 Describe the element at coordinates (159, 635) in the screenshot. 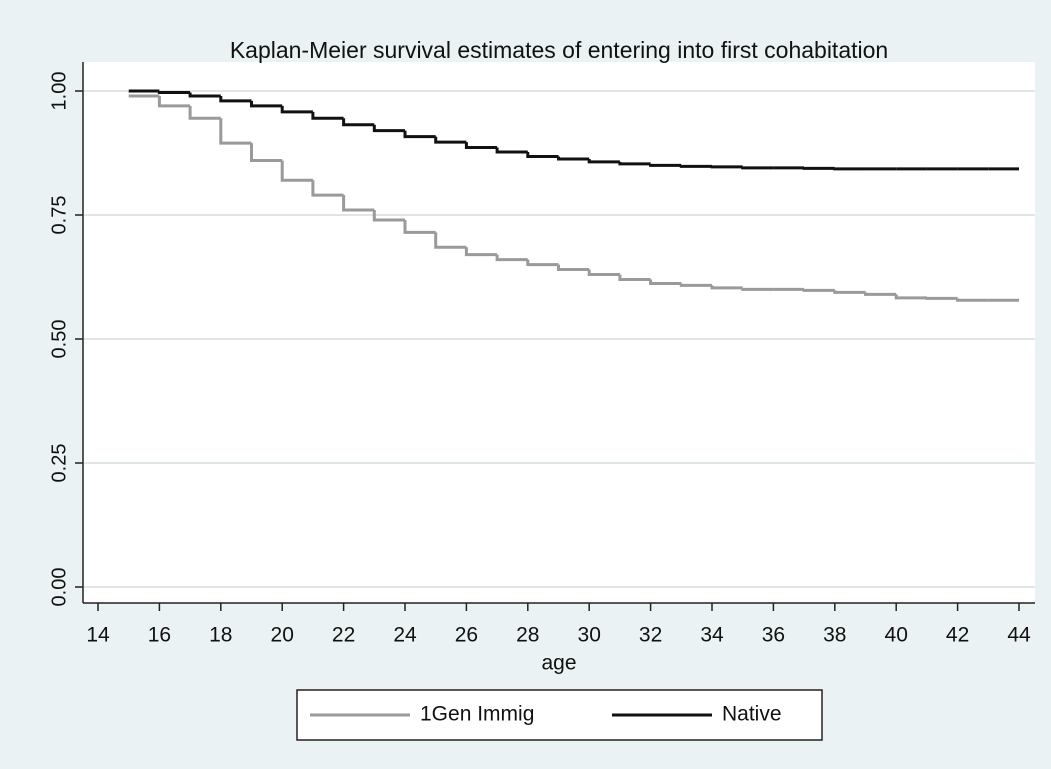

I see `x-tick-label: 16` at that location.